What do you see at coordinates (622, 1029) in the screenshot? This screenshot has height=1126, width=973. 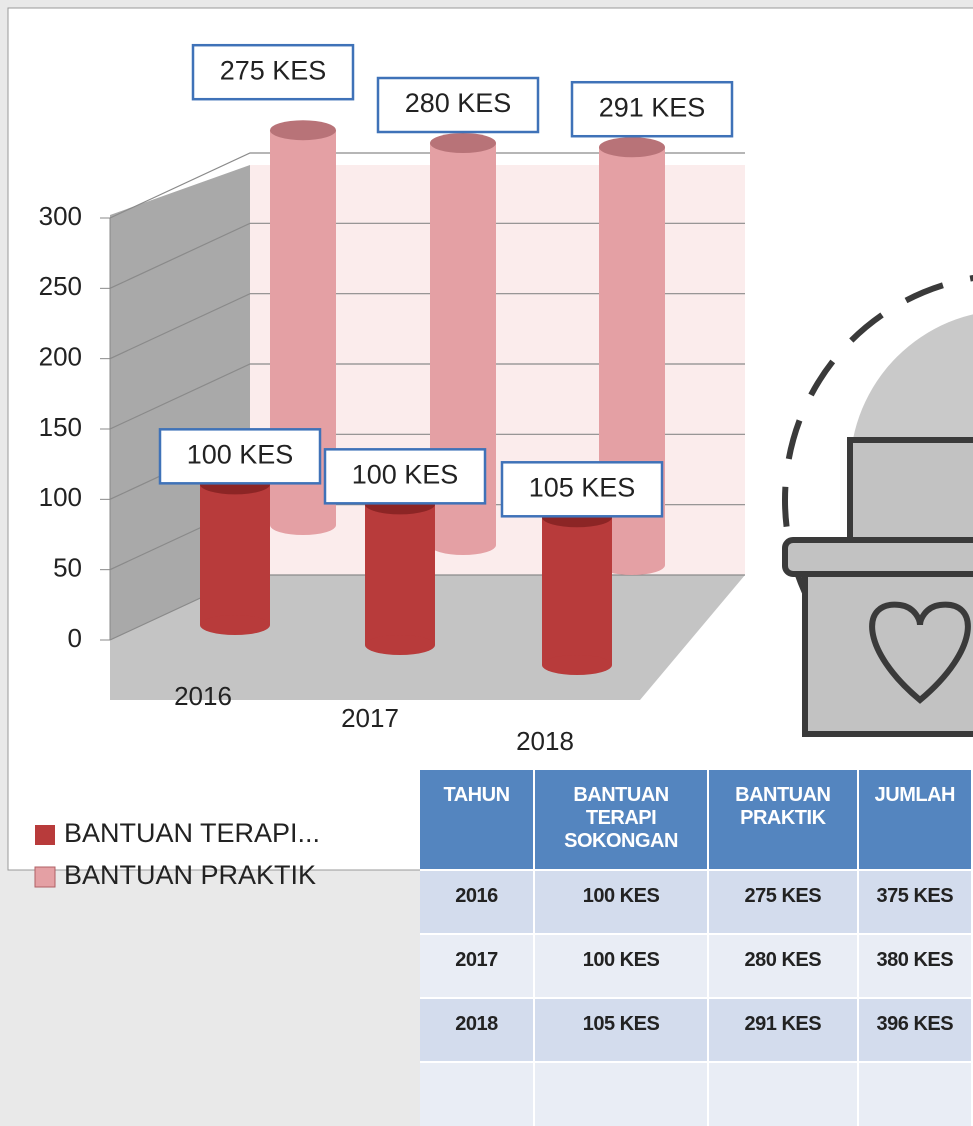 I see `table-cell: 105 KES` at bounding box center [622, 1029].